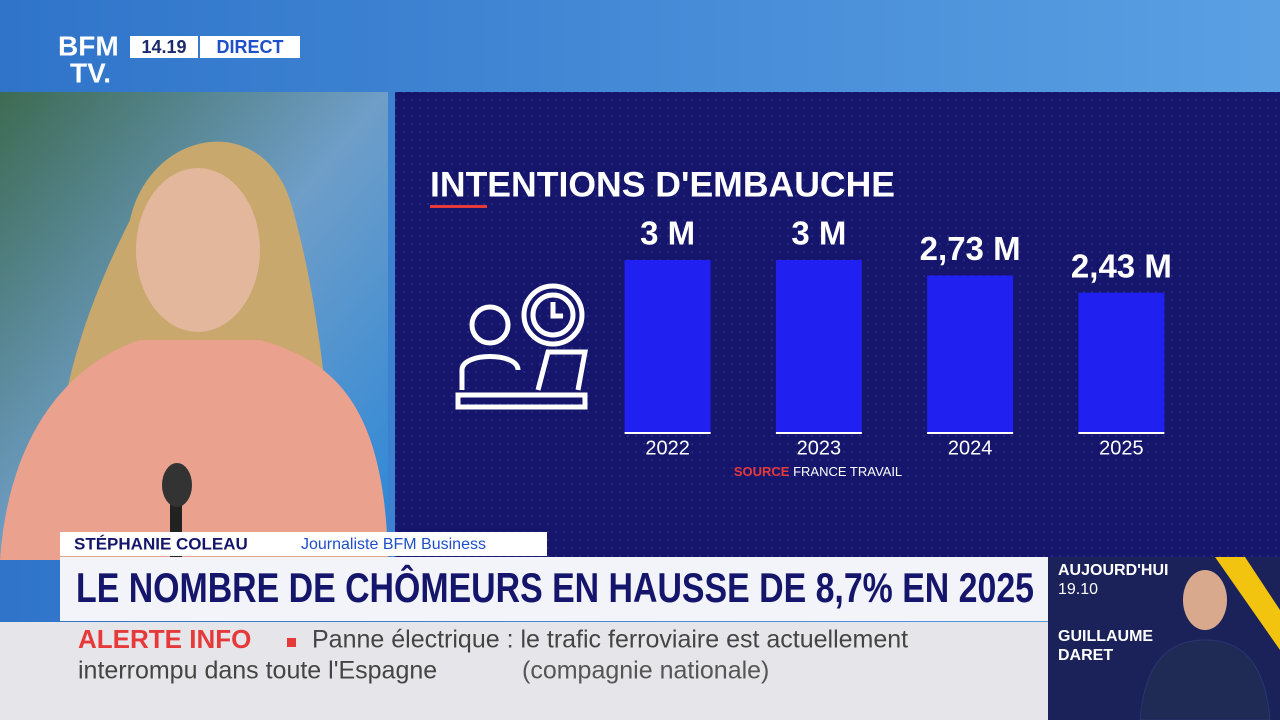 The height and width of the screenshot is (720, 1280). I want to click on pink-top, so click(194, 450).